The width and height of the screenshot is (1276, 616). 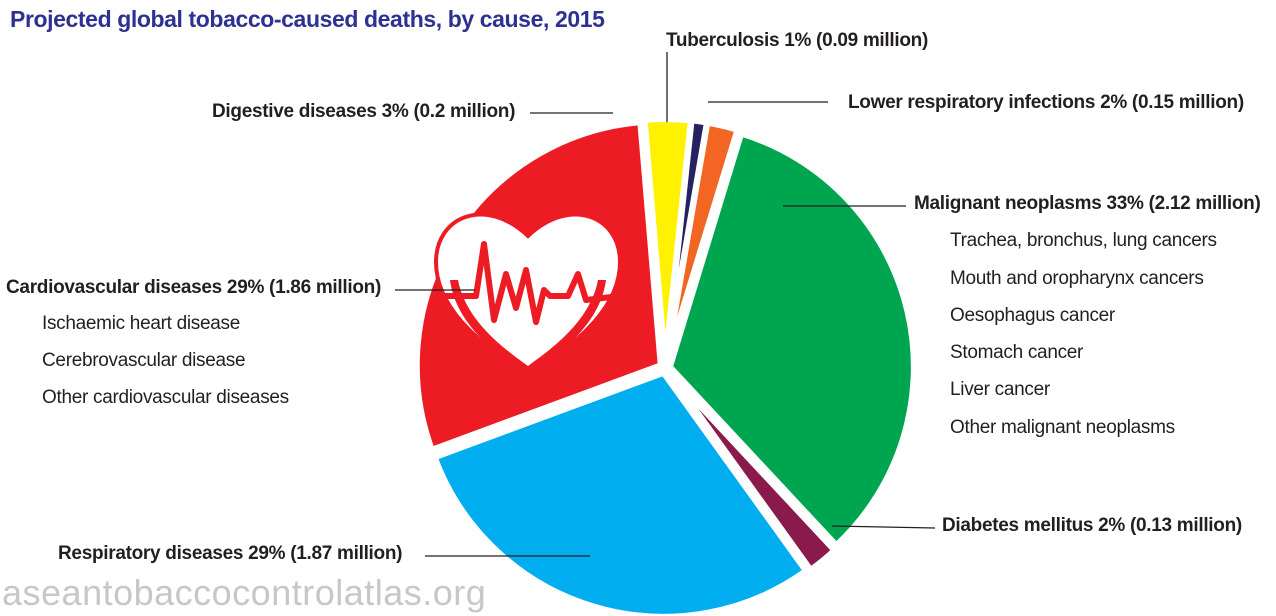 I want to click on malignant-sub-item: Oesophagus cancer, so click(x=1032, y=315).